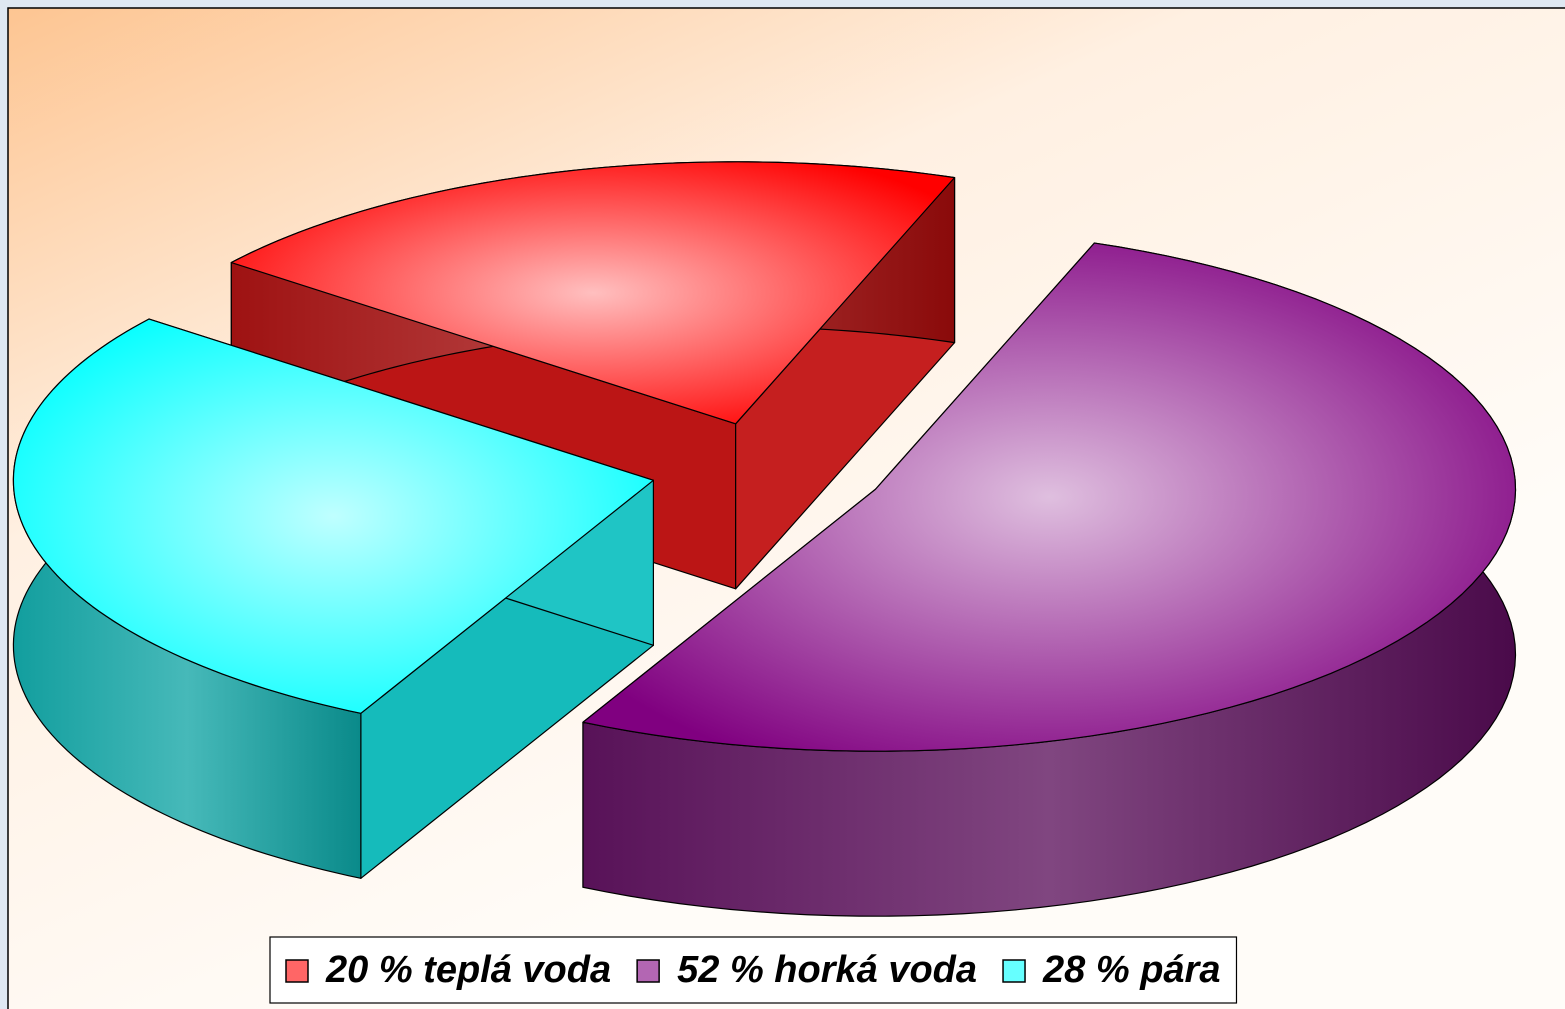  What do you see at coordinates (1131, 970) in the screenshot?
I see `legend-label: 28 % pára` at bounding box center [1131, 970].